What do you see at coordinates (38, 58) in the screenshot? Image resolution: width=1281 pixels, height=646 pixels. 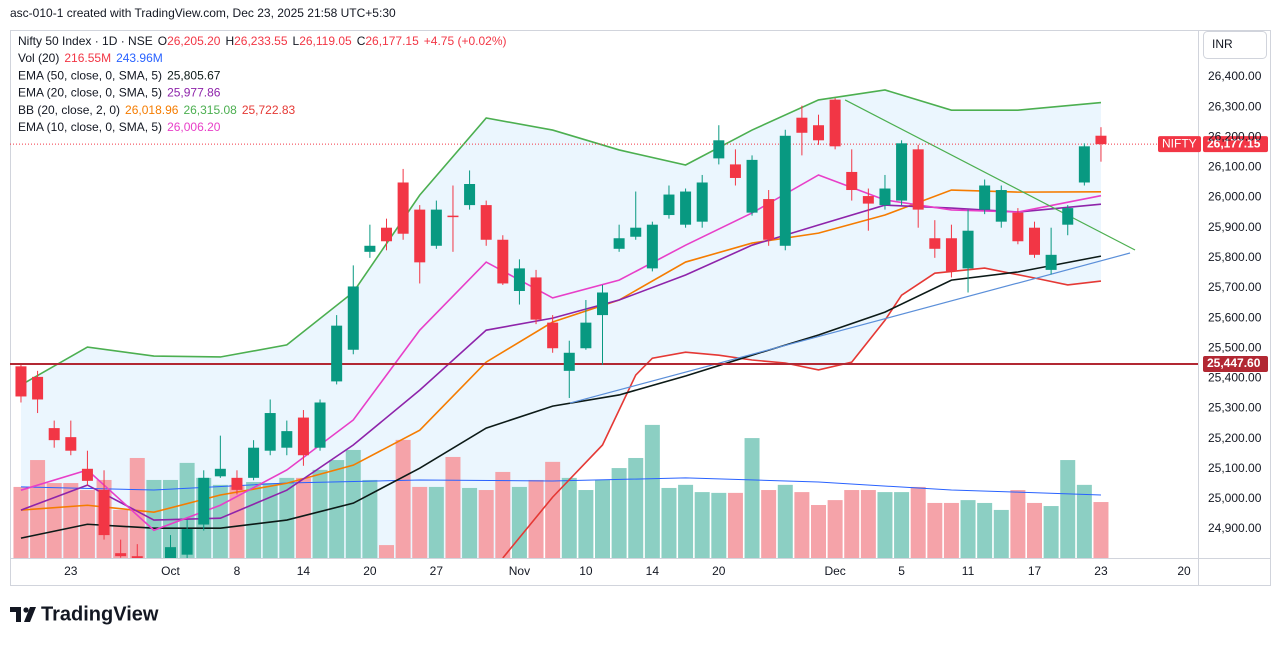 I see `legend-item: Vol (20)` at bounding box center [38, 58].